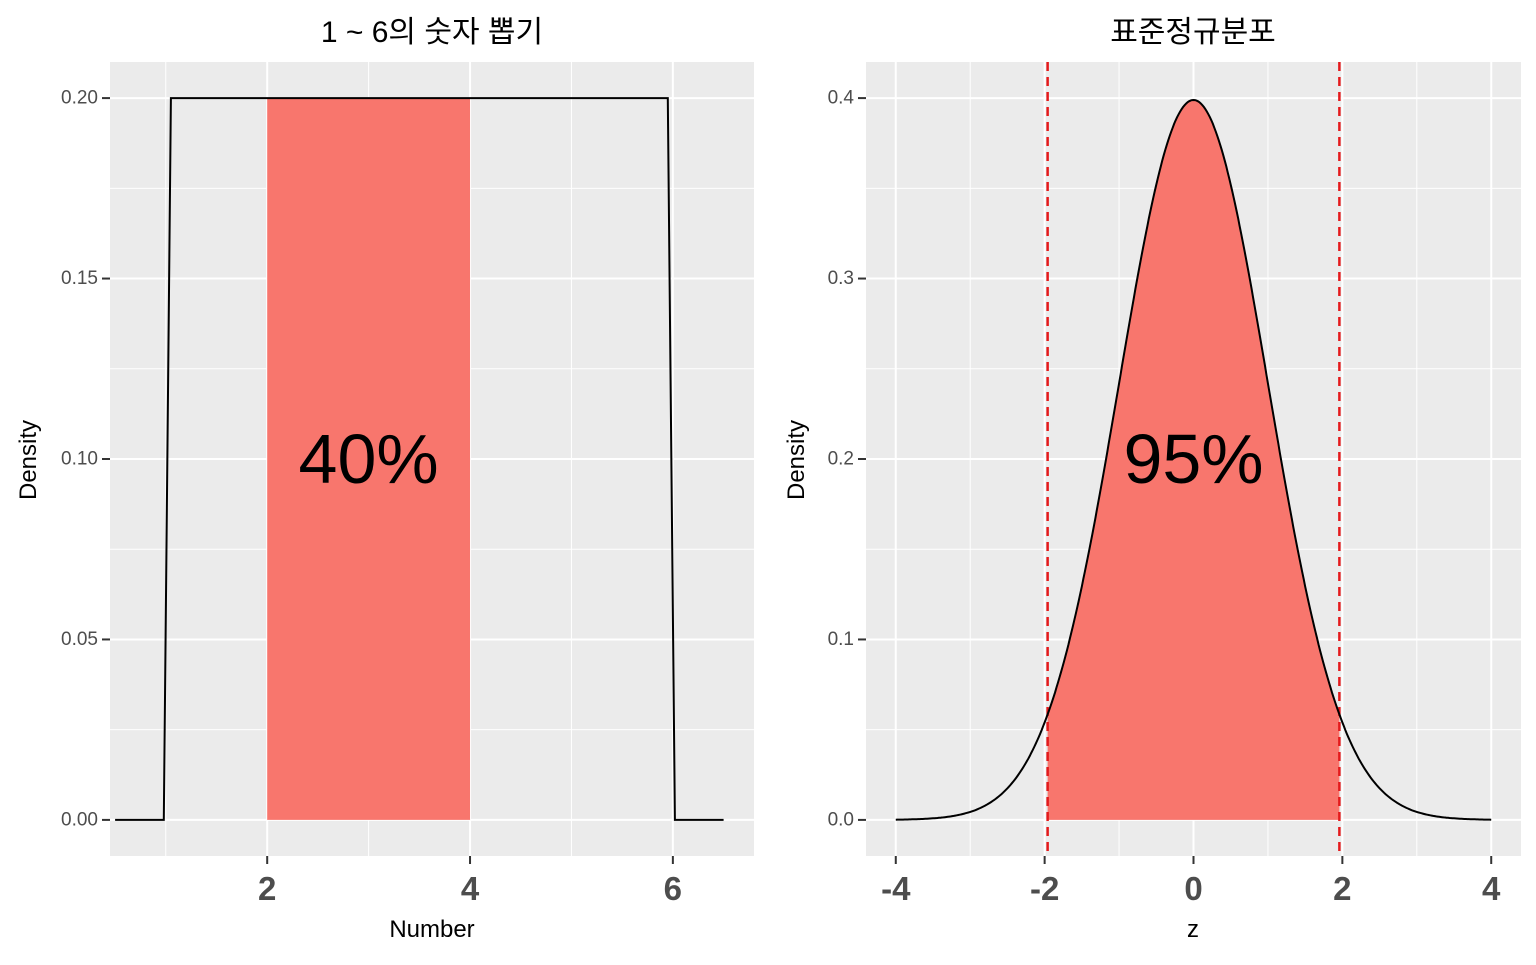 The image size is (1536, 965). Describe the element at coordinates (1193, 32) in the screenshot. I see `chart-title: 표준정규분포` at that location.